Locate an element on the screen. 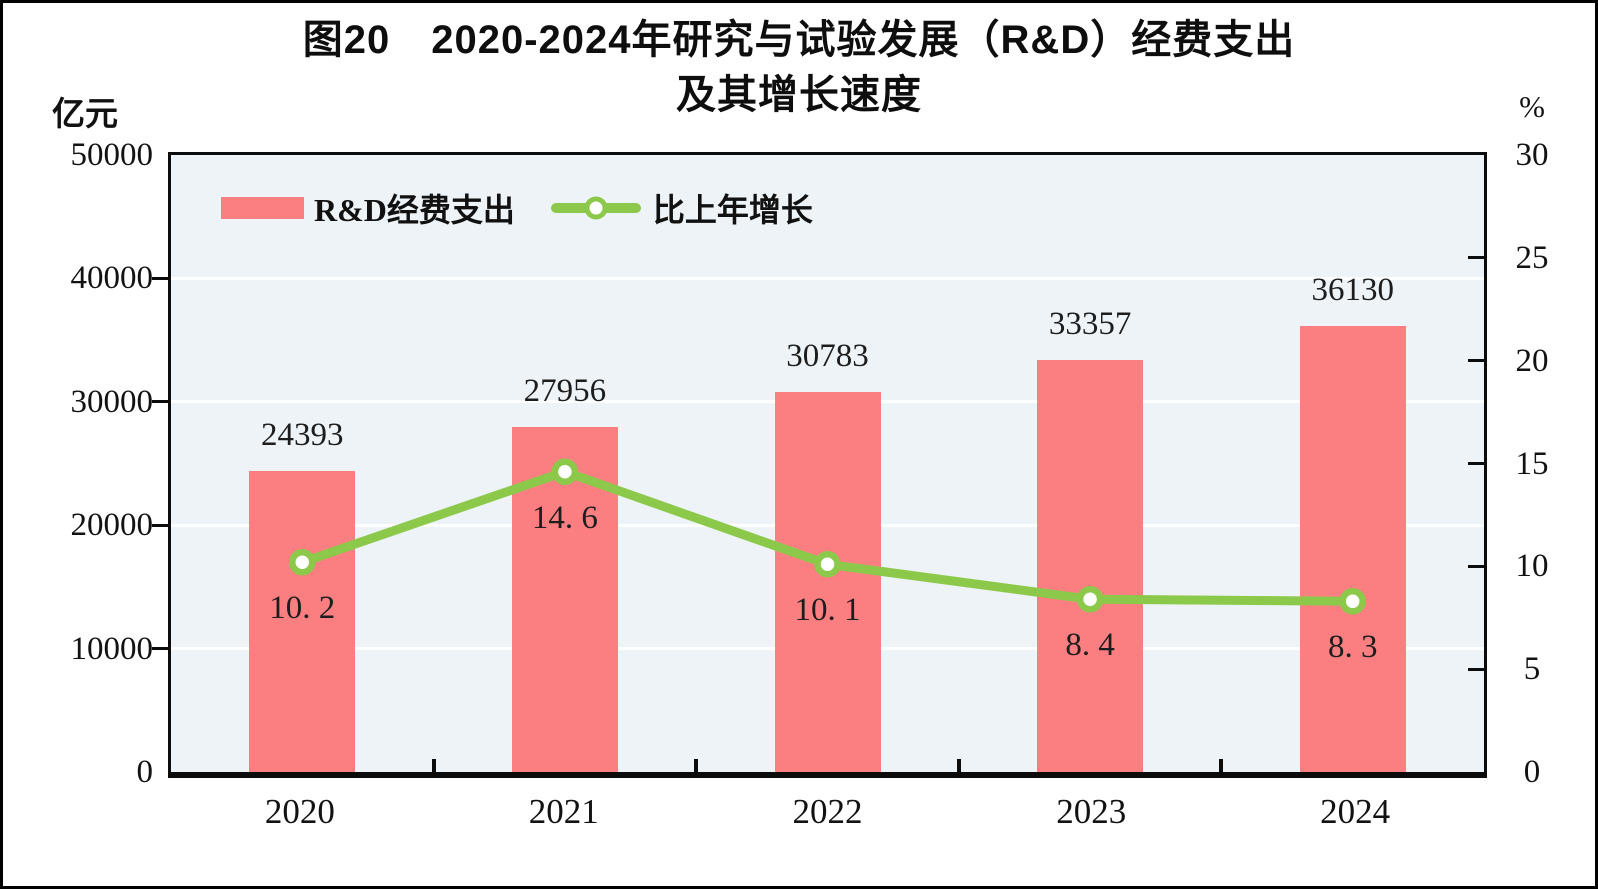 This screenshot has height=889, width=1598. line-marker-icon-2021 is located at coordinates (565, 471).